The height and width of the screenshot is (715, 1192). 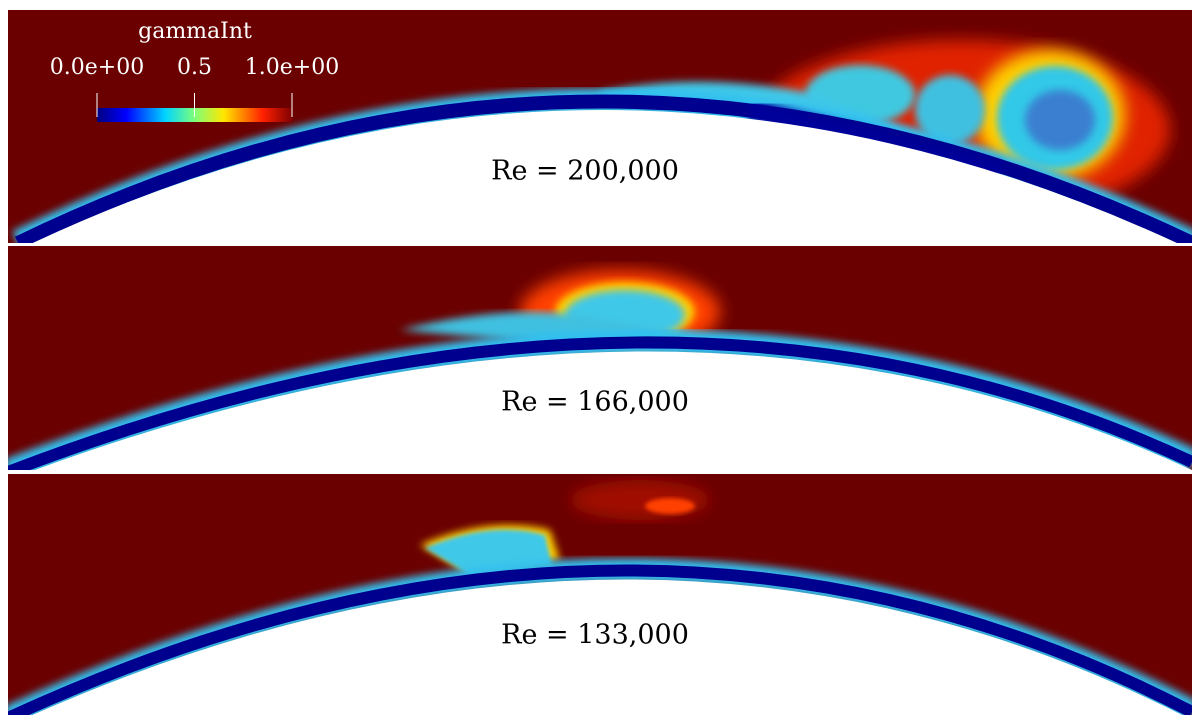 What do you see at coordinates (595, 402) in the screenshot?
I see `panel-label: Re = 166,000` at bounding box center [595, 402].